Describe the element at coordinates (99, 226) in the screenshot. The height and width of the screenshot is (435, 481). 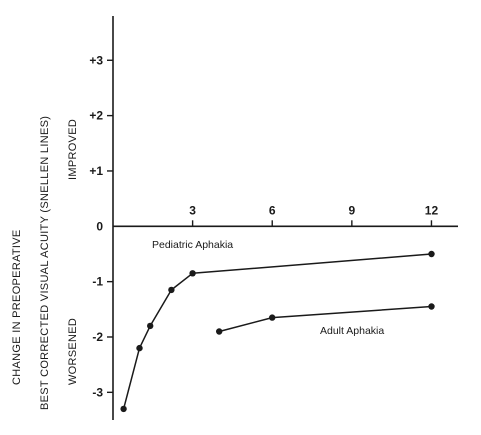
I see `y-tick-label: 0` at that location.